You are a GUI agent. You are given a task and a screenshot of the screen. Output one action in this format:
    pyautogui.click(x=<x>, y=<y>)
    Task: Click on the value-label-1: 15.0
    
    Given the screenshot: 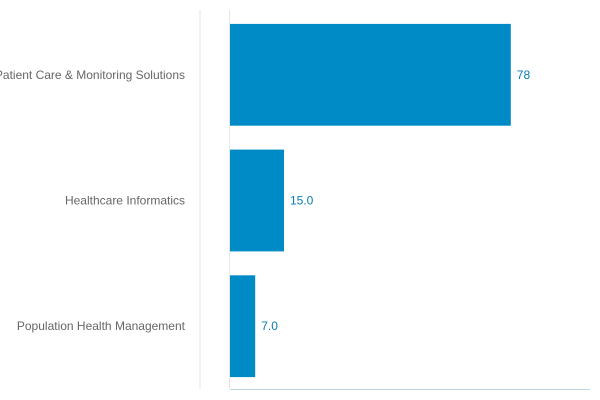 What is the action you would take?
    pyautogui.click(x=302, y=201)
    